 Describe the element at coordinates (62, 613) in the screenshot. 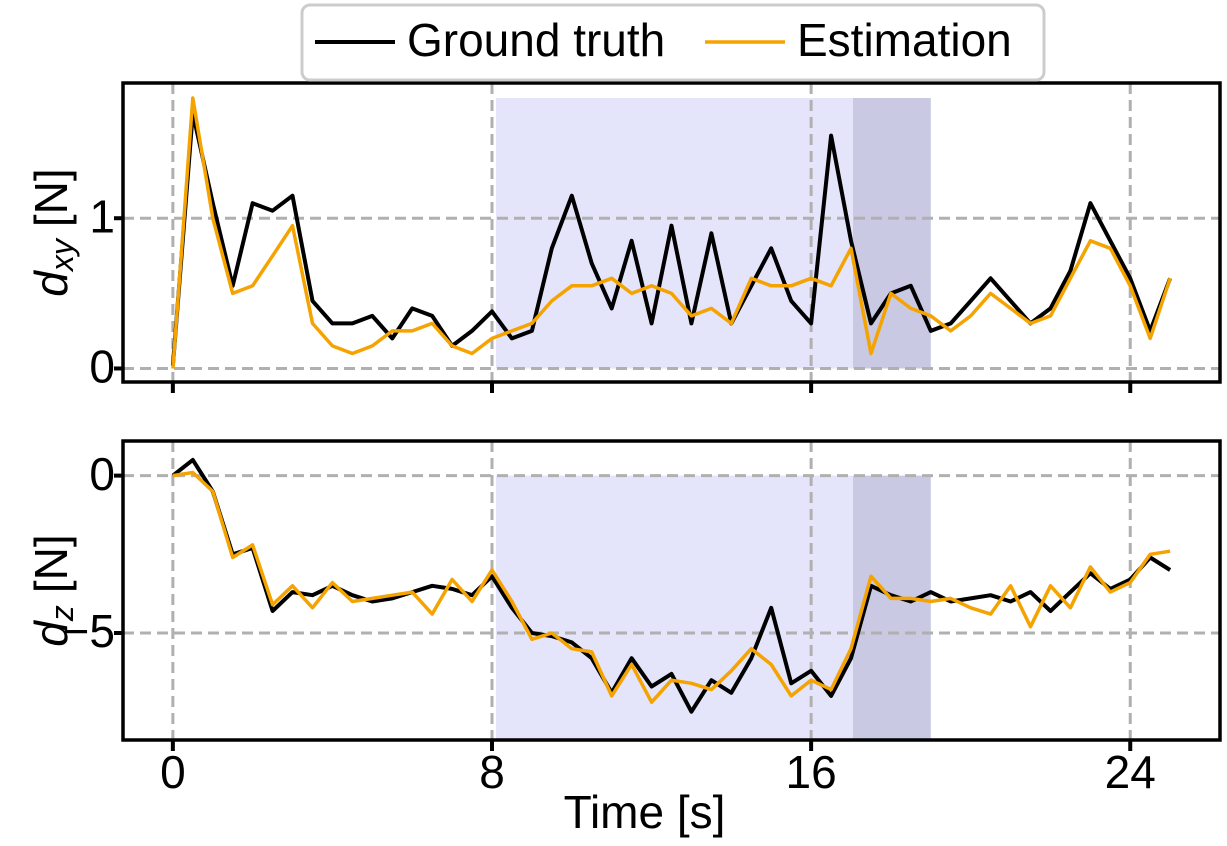

I see `y-label-subscript: z` at that location.